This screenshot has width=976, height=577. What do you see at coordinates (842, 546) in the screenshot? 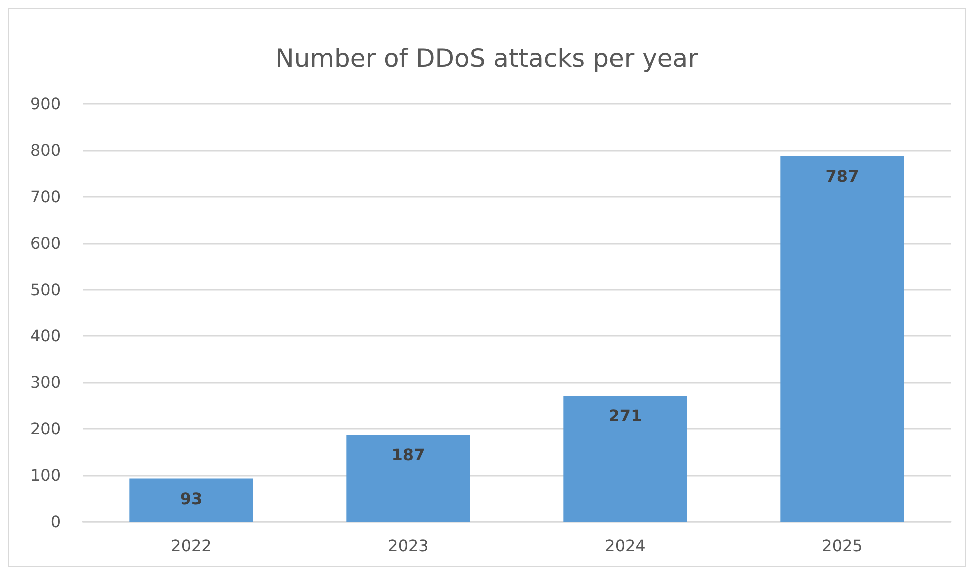
I see `x-tick-label: 2025` at bounding box center [842, 546].